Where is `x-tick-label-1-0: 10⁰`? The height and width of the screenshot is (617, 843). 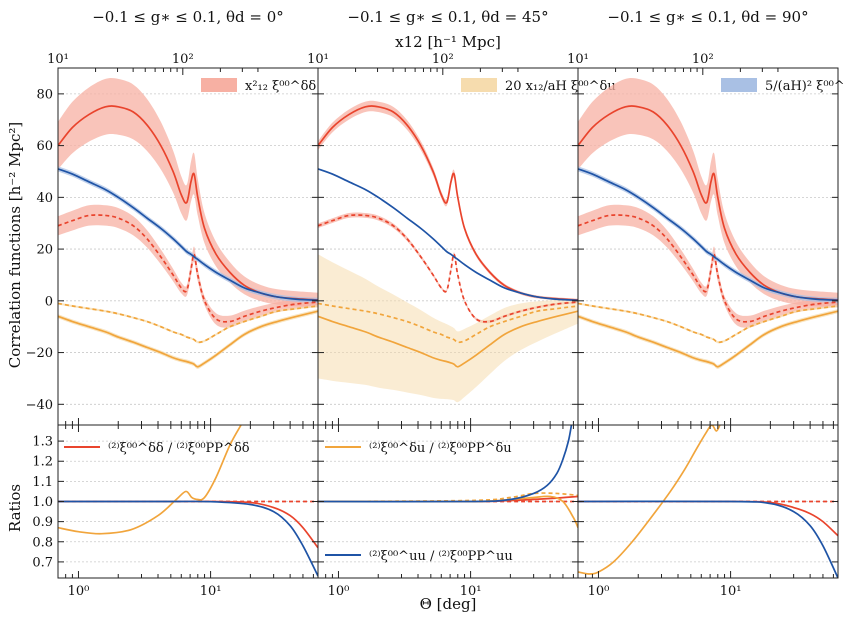 x-tick-label-1-0: 10⁰ is located at coordinates (339, 591).